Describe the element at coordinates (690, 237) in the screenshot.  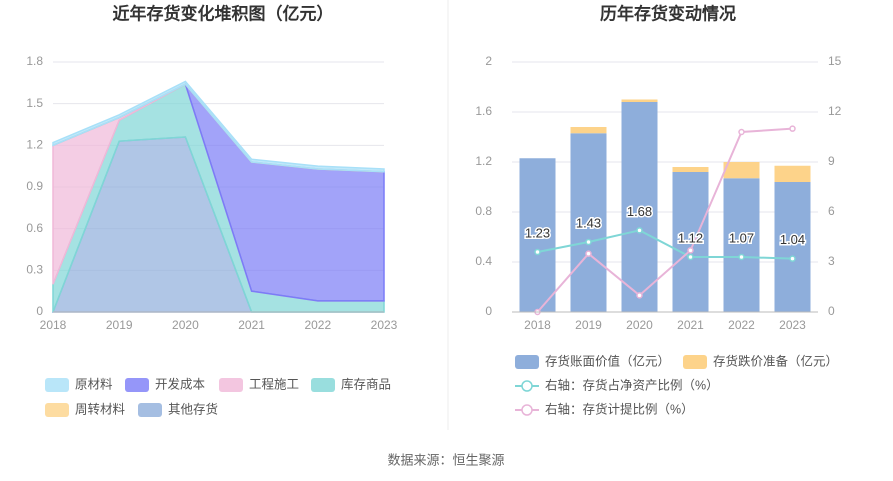
I see `value-label: 1.12` at that location.